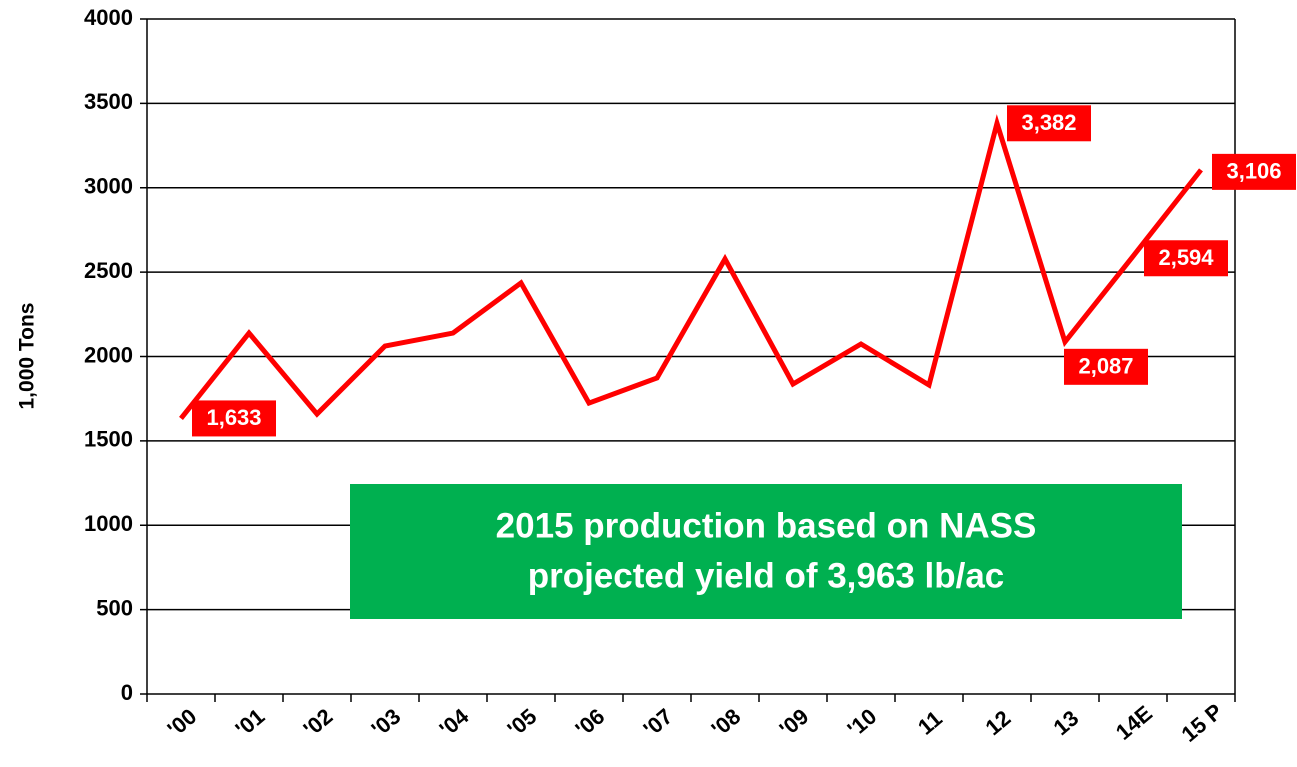 This screenshot has width=1297, height=767. Describe the element at coordinates (1066, 722) in the screenshot. I see `x-tick-label: 13` at that location.